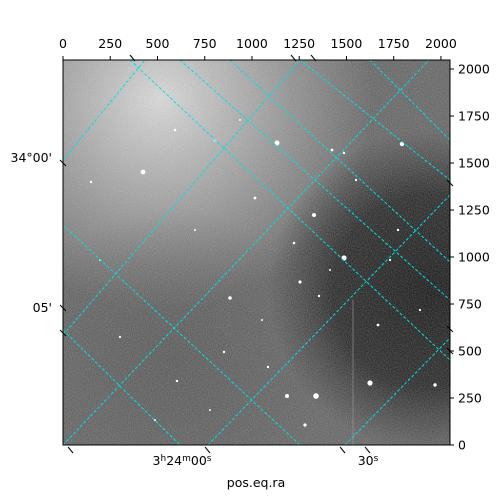 Image resolution: width=500 pixels, height=500 pixels. What do you see at coordinates (205, 43) in the screenshot?
I see `x-tick-label: 750` at bounding box center [205, 43].